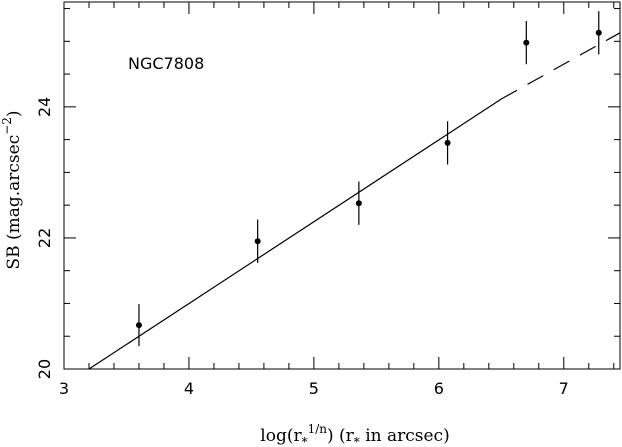  Describe the element at coordinates (564, 388) in the screenshot. I see `x-tick-label: 7` at that location.